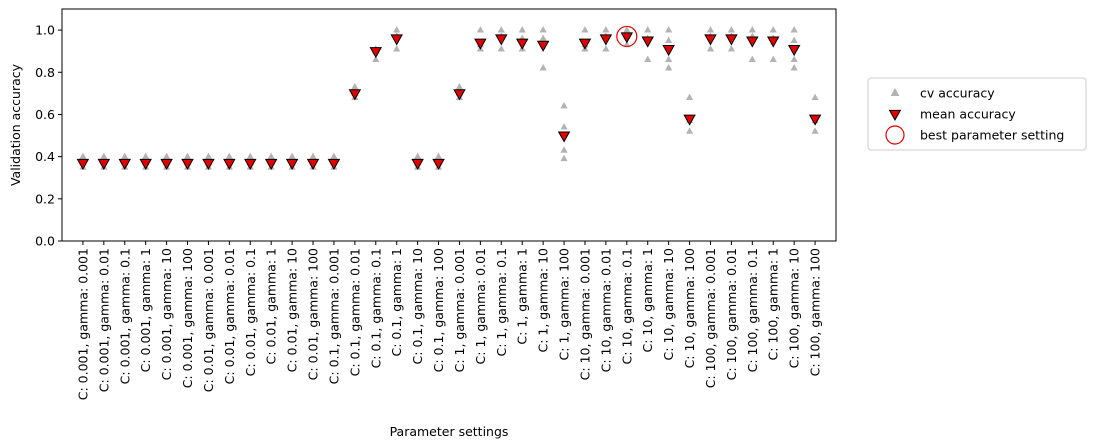 The height and width of the screenshot is (448, 1095). Describe the element at coordinates (968, 114) in the screenshot. I see `legend-label: mean accuracy` at that location.